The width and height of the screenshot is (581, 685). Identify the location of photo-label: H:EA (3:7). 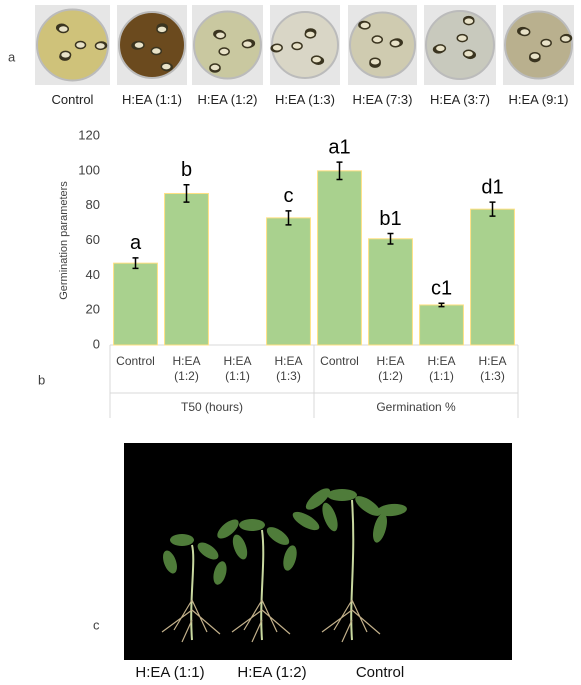
(460, 99).